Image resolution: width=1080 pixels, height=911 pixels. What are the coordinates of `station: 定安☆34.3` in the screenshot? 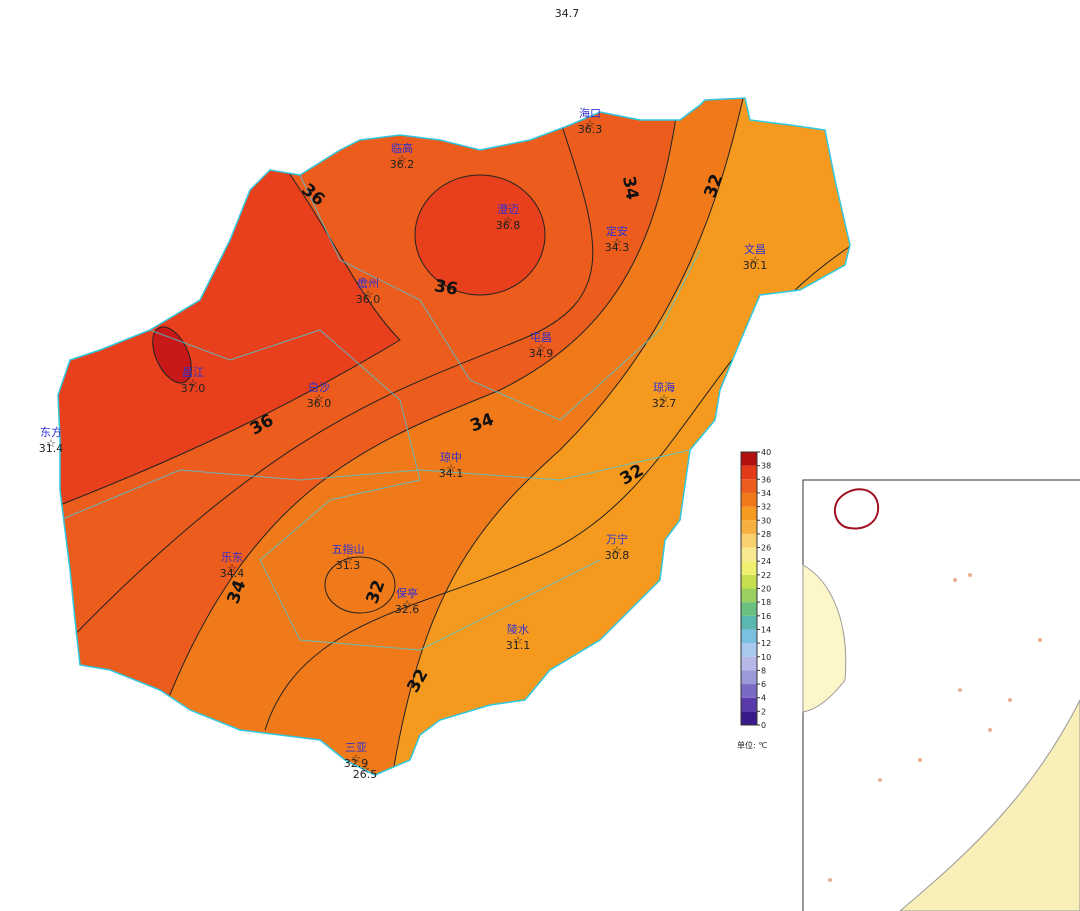 It's located at (617, 239).